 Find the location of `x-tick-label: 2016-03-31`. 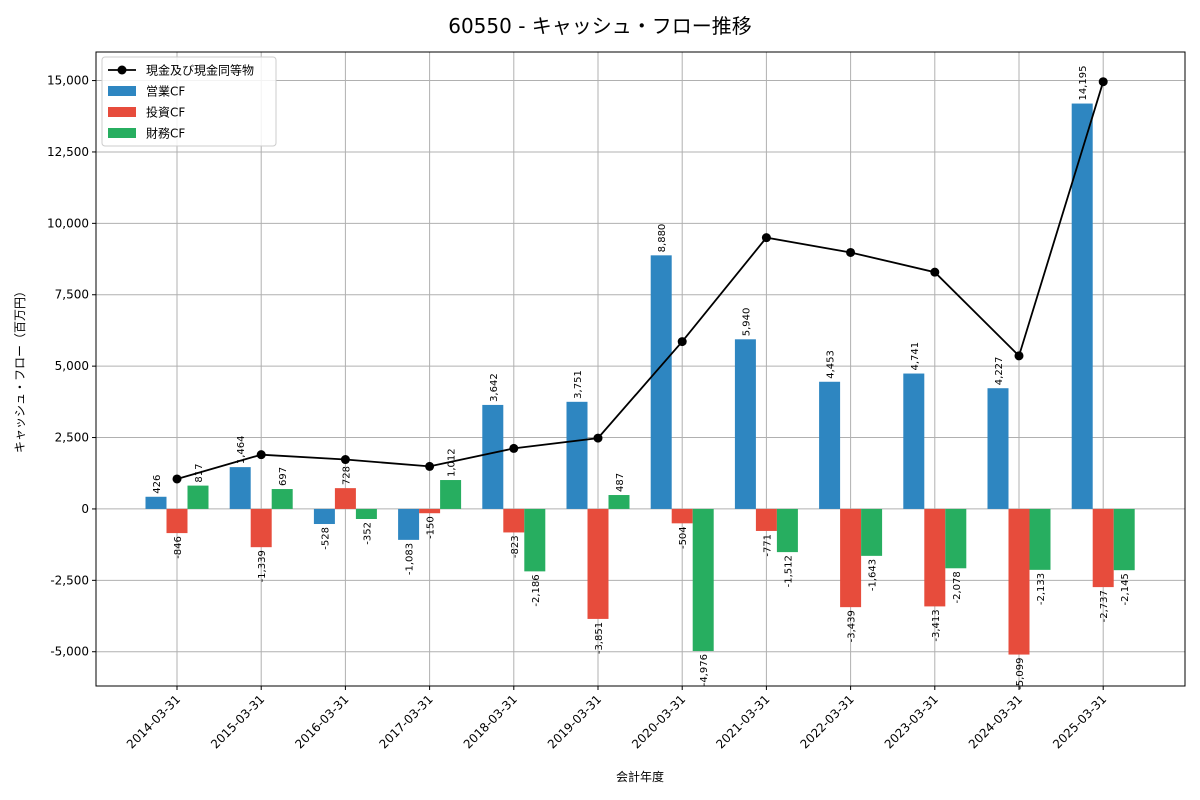

x-tick-label: 2016-03-31 is located at coordinates (321, 721).